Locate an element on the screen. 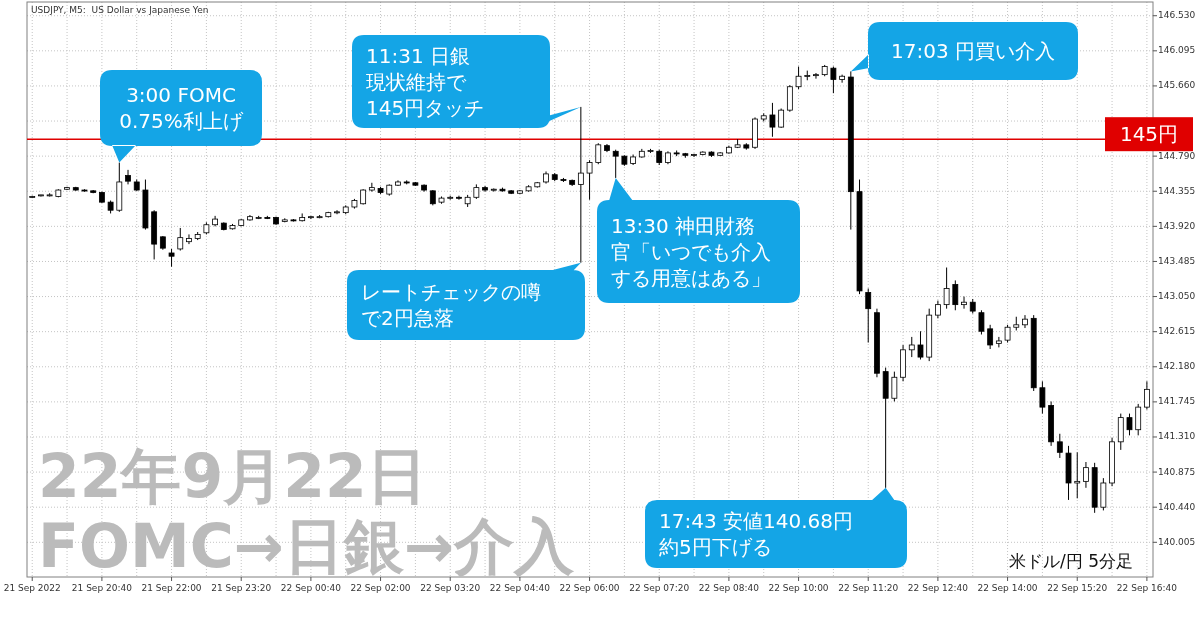  y-tick-label: 141.745 is located at coordinates (1177, 401).